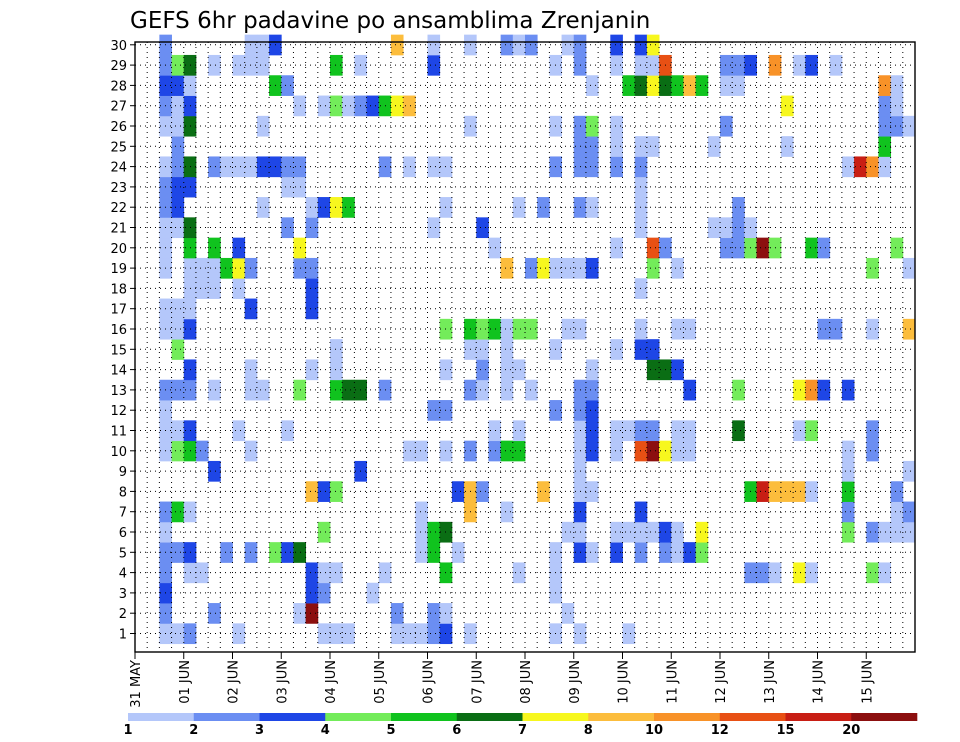 The height and width of the screenshot is (742, 960). What do you see at coordinates (785, 730) in the screenshot?
I see `colorbar-label: 15` at bounding box center [785, 730].